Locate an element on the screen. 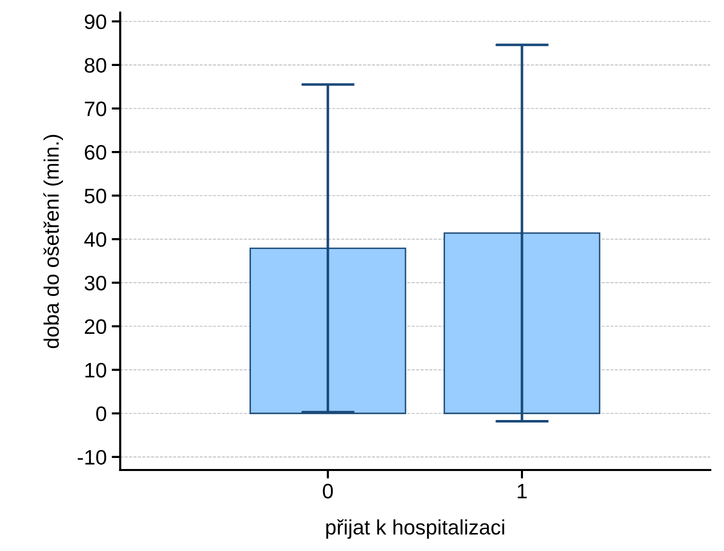 The image size is (724, 551). y-tick-label: -10 is located at coordinates (92, 457).